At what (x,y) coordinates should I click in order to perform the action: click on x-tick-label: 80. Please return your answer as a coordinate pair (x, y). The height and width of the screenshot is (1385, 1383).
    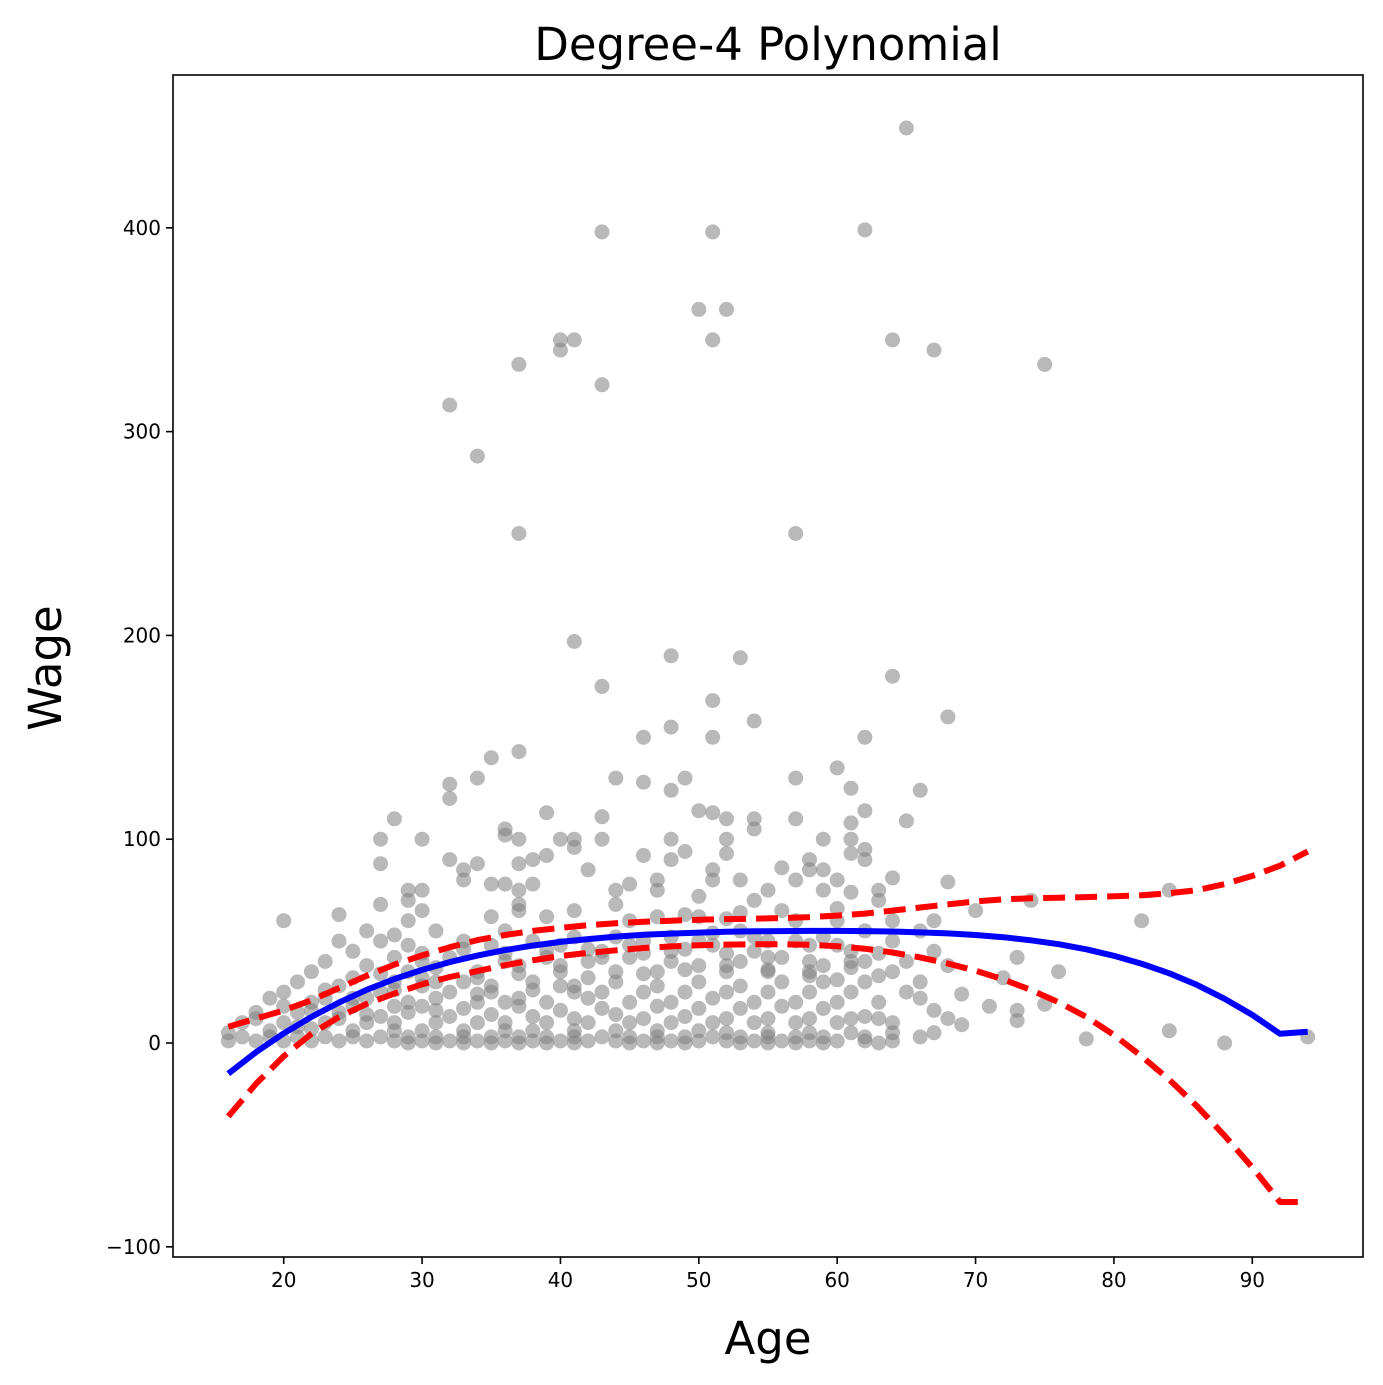
    Looking at the image, I should click on (1113, 1280).